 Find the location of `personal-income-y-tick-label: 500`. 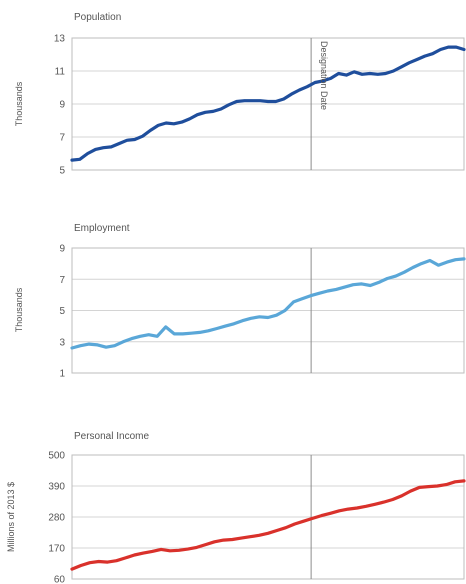

personal-income-y-tick-label: 500 is located at coordinates (56, 456).